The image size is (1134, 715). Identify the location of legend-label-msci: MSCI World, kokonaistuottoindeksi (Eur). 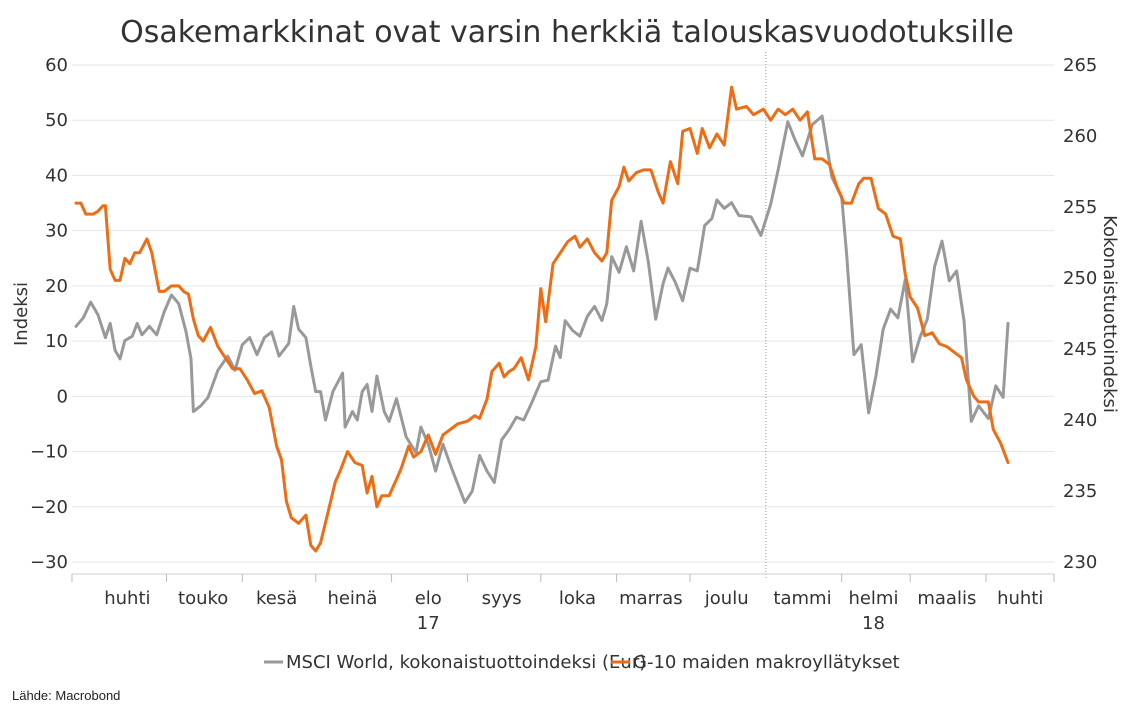
(466, 662).